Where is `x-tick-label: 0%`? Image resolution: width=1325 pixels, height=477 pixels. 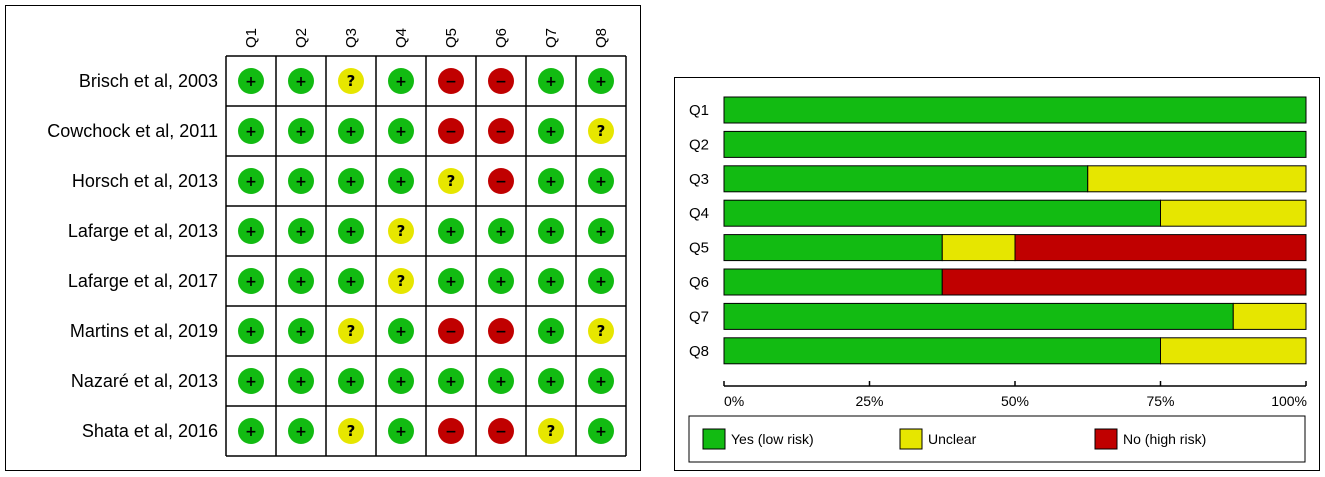 x-tick-label: 0% is located at coordinates (734, 401).